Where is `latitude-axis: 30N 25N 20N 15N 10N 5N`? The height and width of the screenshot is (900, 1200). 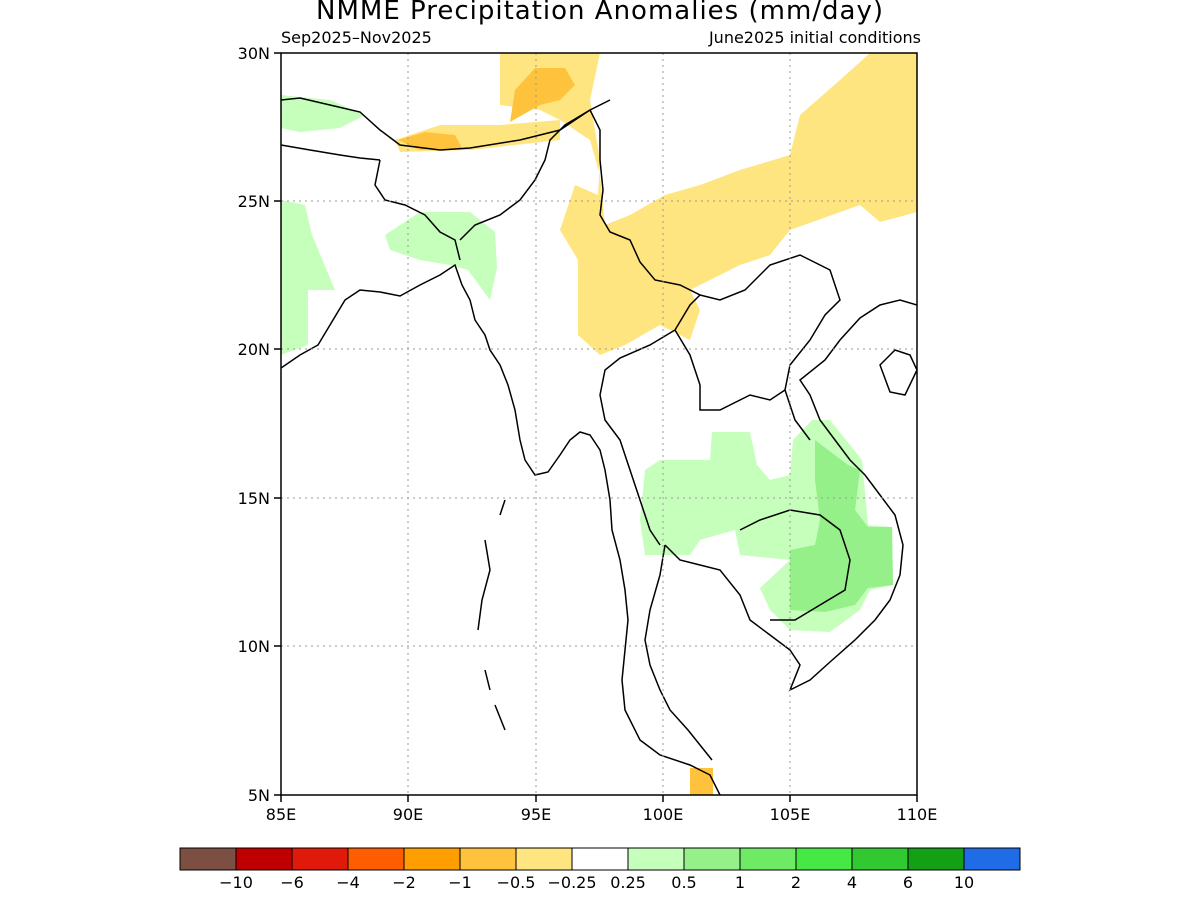 latitude-axis: 30N 25N 20N 15N 10N 5N is located at coordinates (254, 424).